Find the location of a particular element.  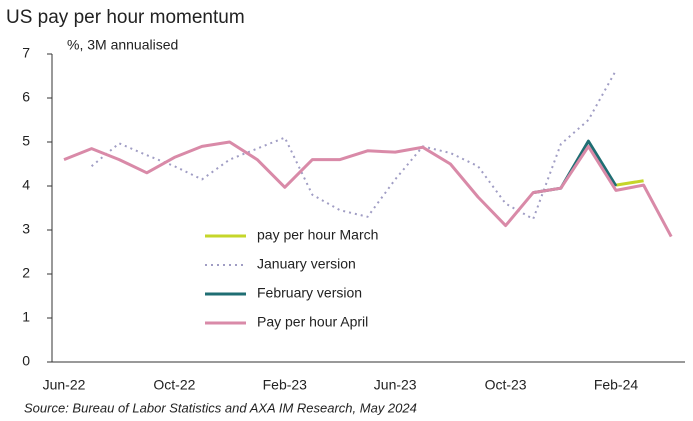

y-tick-label: 2 is located at coordinates (26, 273).